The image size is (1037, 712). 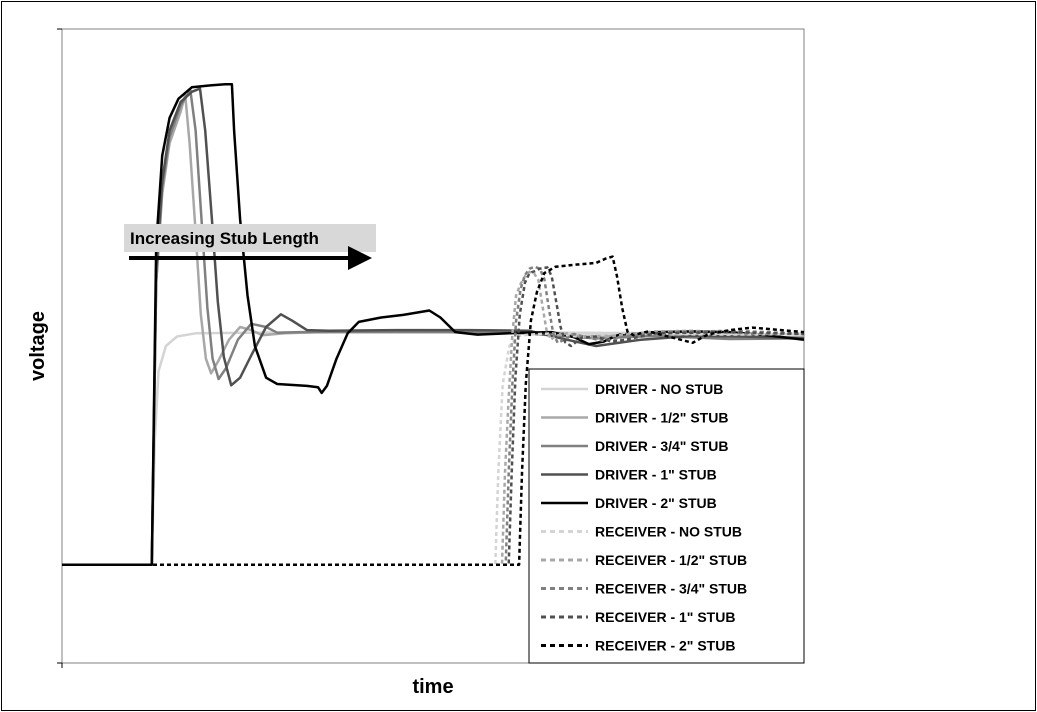 I want to click on y-axis-label: voltage, so click(x=38, y=346).